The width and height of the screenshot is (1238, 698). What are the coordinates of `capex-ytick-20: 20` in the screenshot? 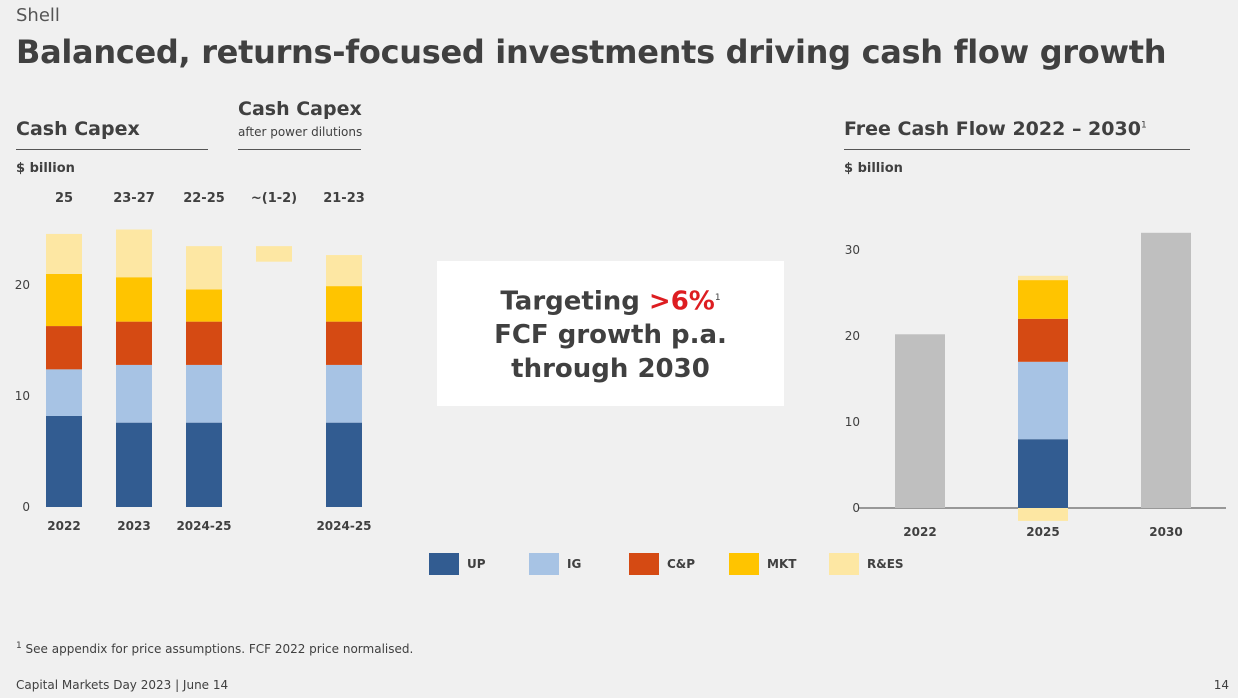 It's located at (22, 285).